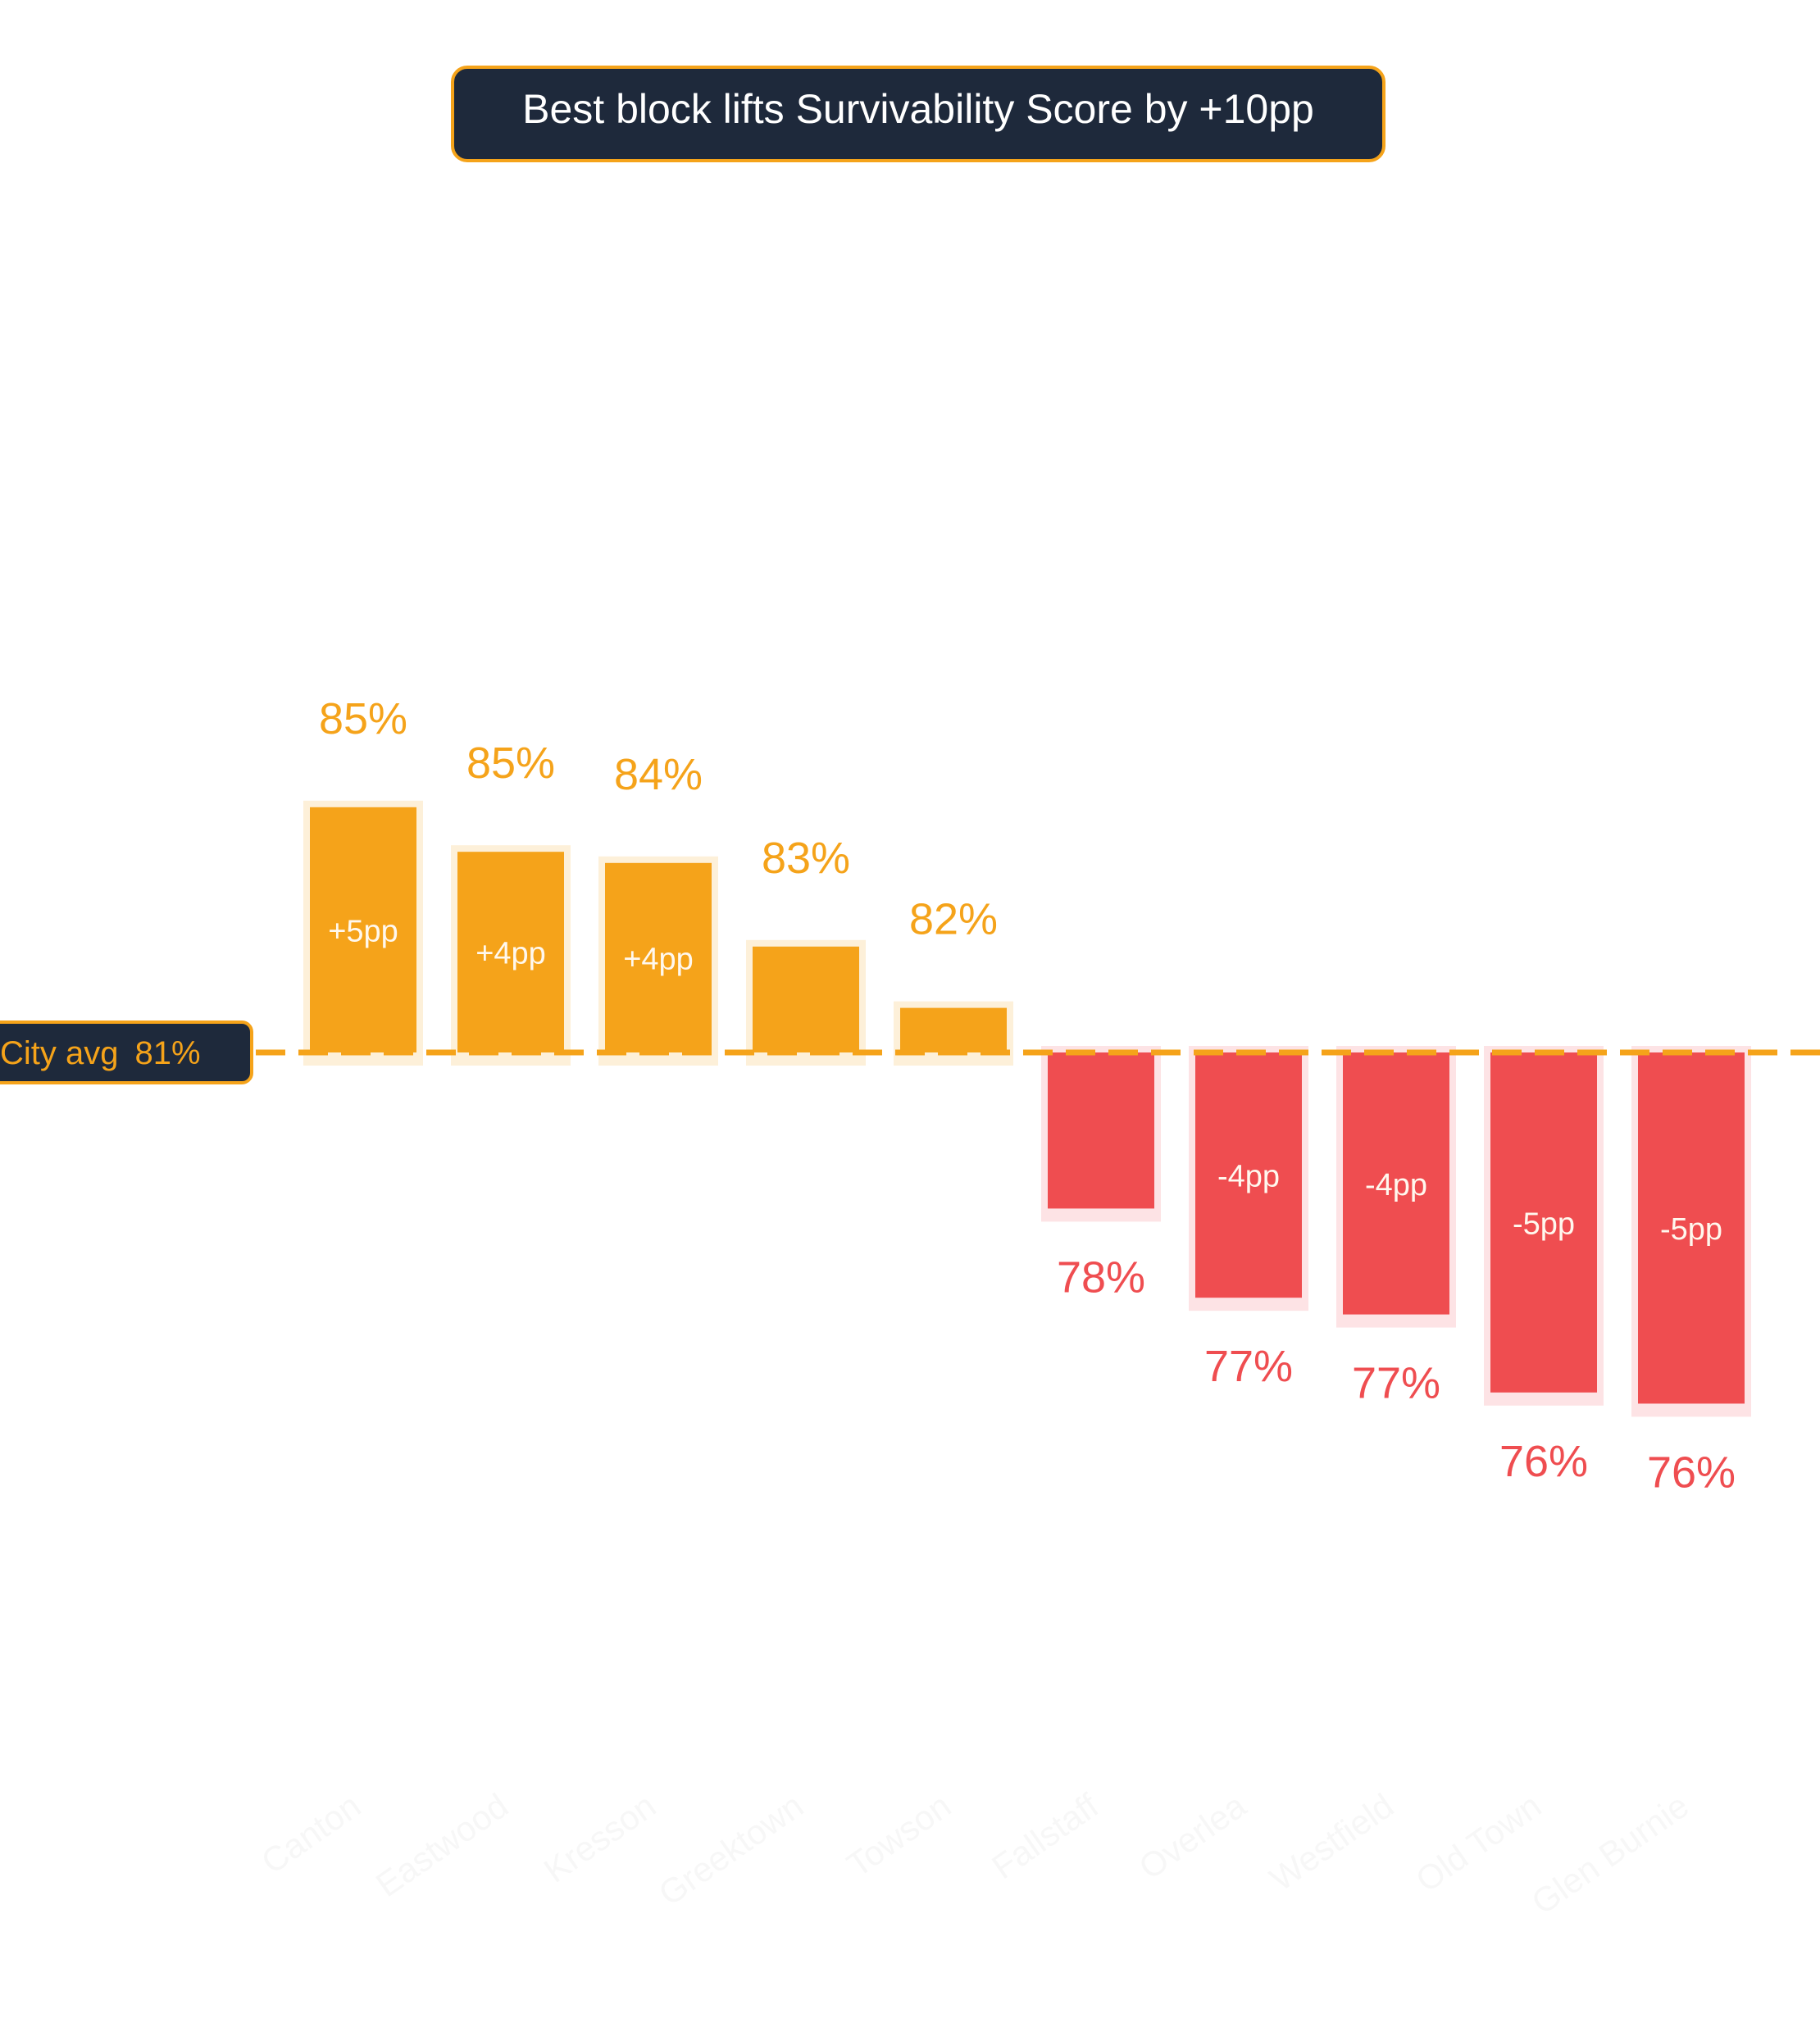 The width and height of the screenshot is (1820, 2041). What do you see at coordinates (953, 919) in the screenshot?
I see `value-label-towson: 82%` at bounding box center [953, 919].